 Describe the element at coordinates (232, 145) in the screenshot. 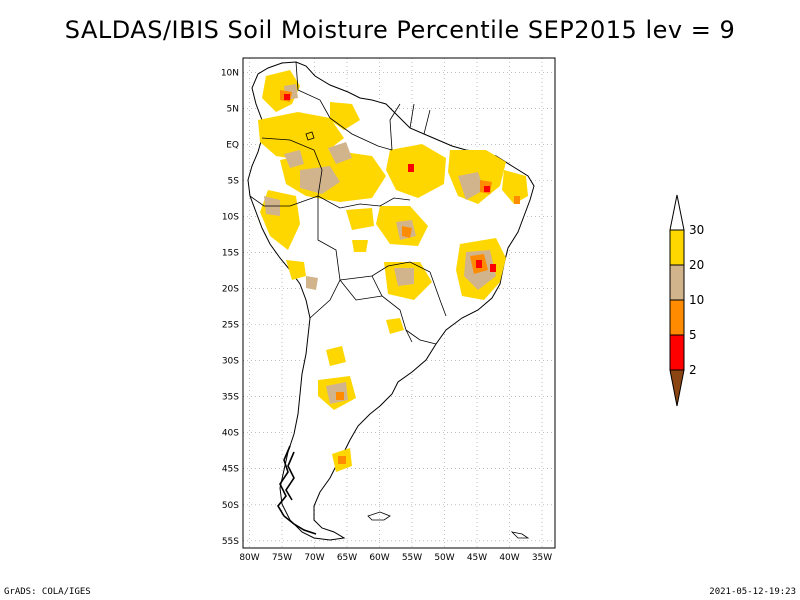

I see `lat-tick-label: EQ` at that location.